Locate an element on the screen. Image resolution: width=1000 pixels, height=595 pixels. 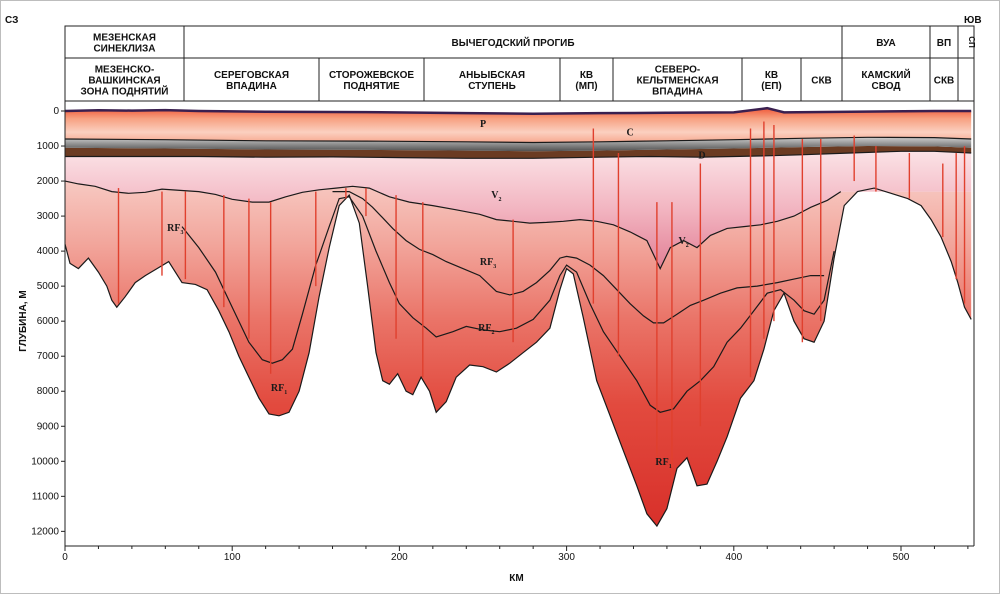
hdr-top-1: ВЫЧЕГОДСКИЙ ПРОГИБ is located at coordinates (512, 42).